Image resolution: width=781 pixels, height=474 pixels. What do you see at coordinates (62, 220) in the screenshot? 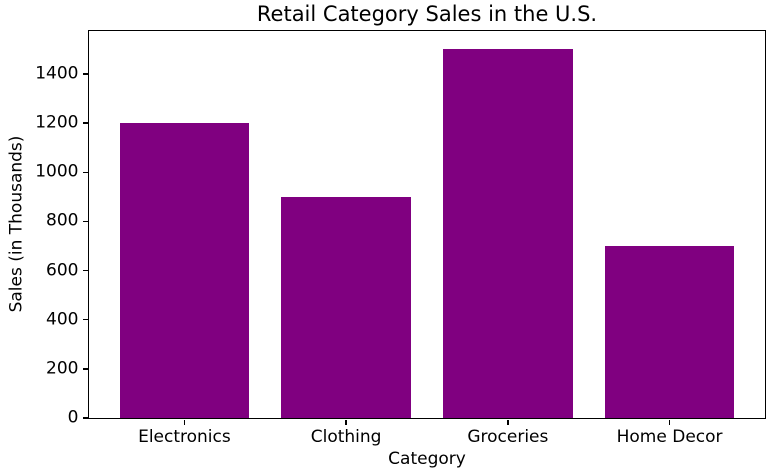
I see `y-tick-label: 800` at bounding box center [62, 220].